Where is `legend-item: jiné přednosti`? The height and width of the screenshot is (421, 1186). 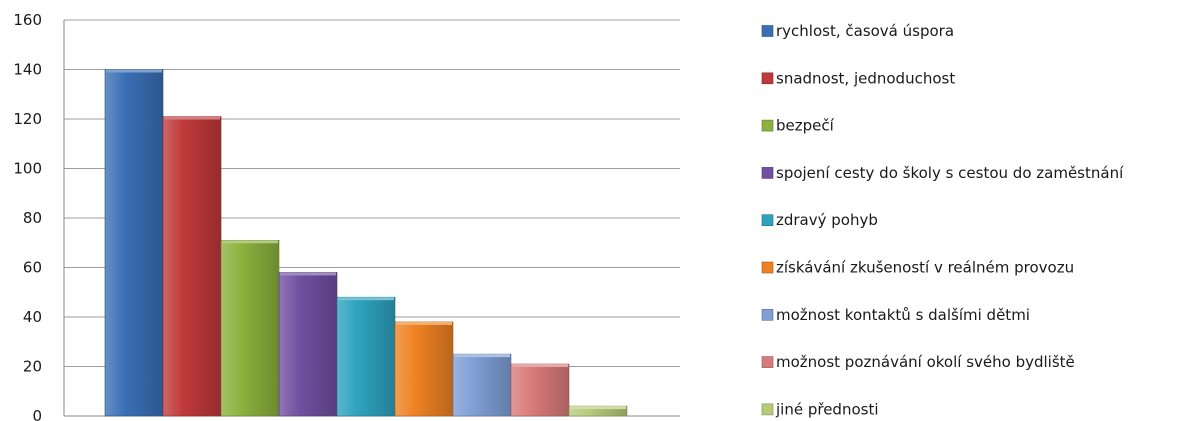
legend-item: jiné přednosti is located at coordinates (820, 409).